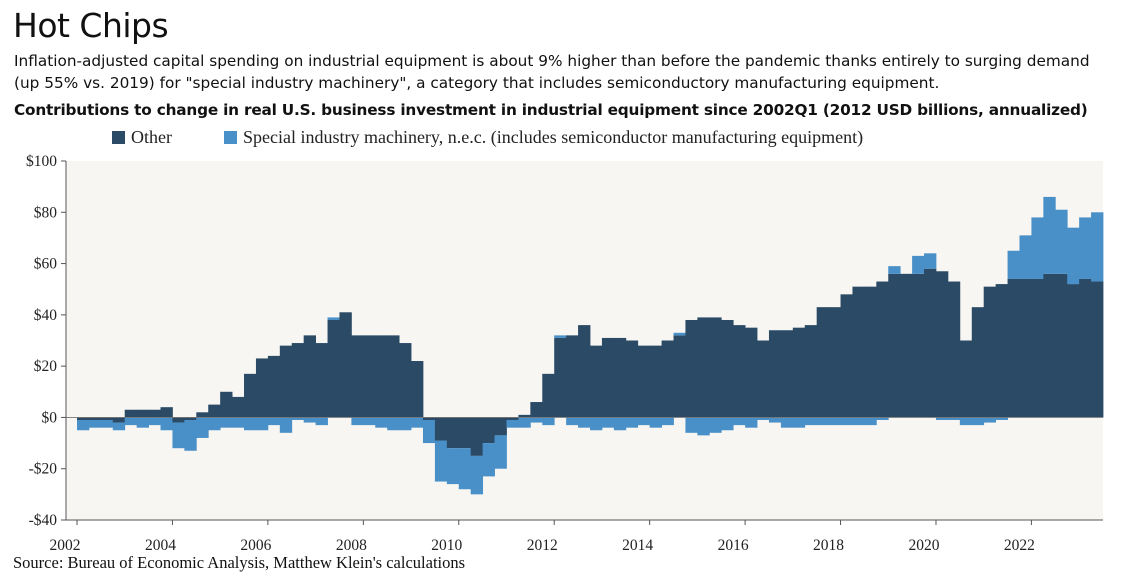 The width and height of the screenshot is (1124, 583). I want to click on x-tick-label: 2004, so click(160, 543).